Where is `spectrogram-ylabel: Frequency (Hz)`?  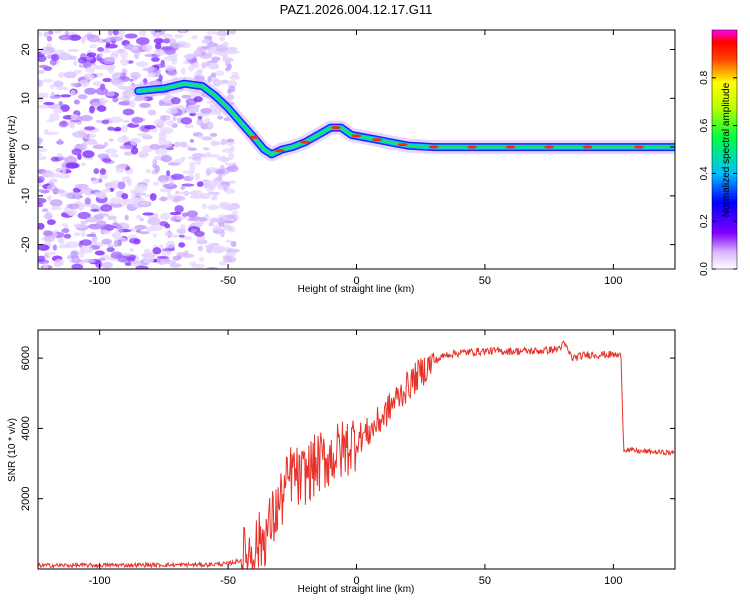 spectrogram-ylabel: Frequency (Hz) is located at coordinates (12, 150).